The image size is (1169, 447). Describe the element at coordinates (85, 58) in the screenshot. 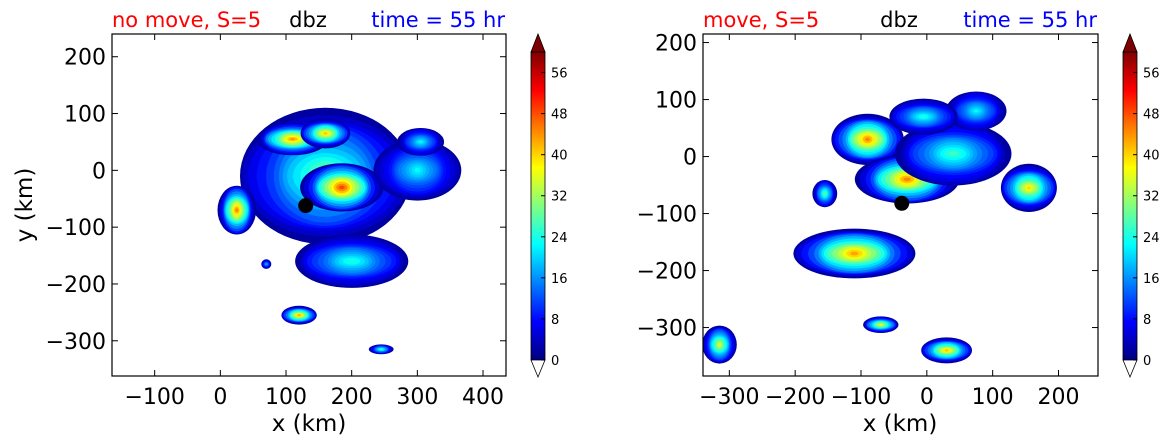

I see `y-tick-label: 200` at that location.